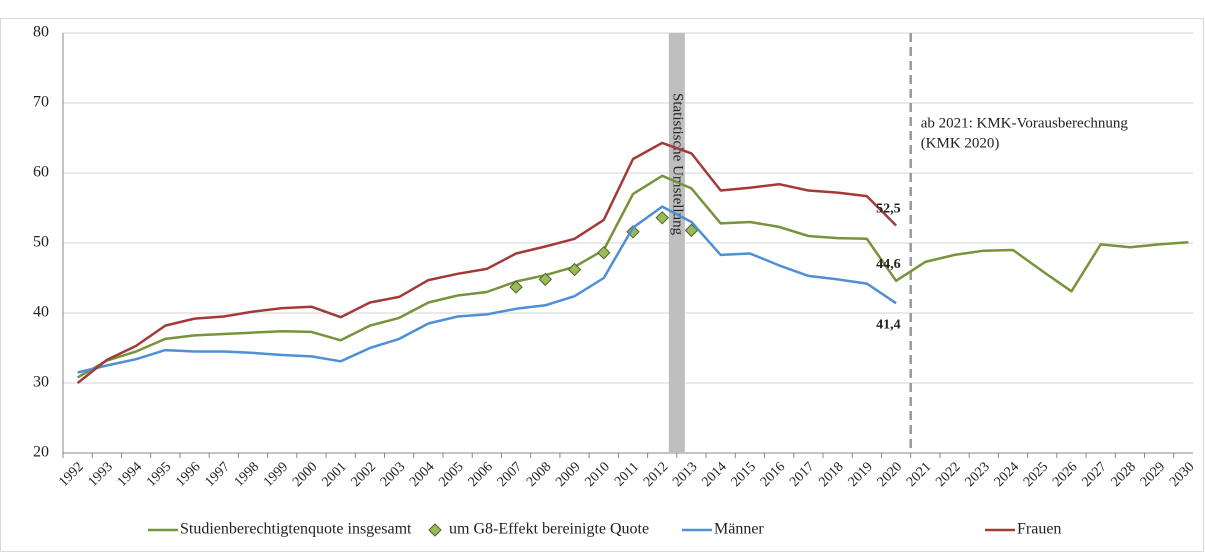 The width and height of the screenshot is (1205, 552). I want to click on x-tick-label: 1997, so click(217, 474).